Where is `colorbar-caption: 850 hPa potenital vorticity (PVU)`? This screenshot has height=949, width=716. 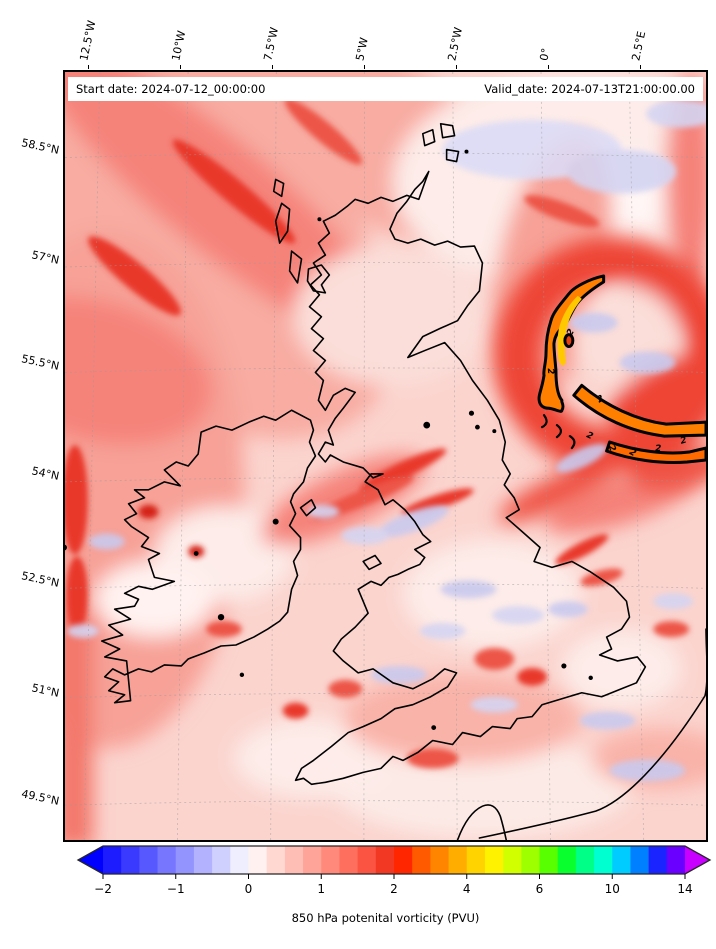
colorbar-caption: 850 hPa potenital vorticity (PVU) is located at coordinates (385, 918).